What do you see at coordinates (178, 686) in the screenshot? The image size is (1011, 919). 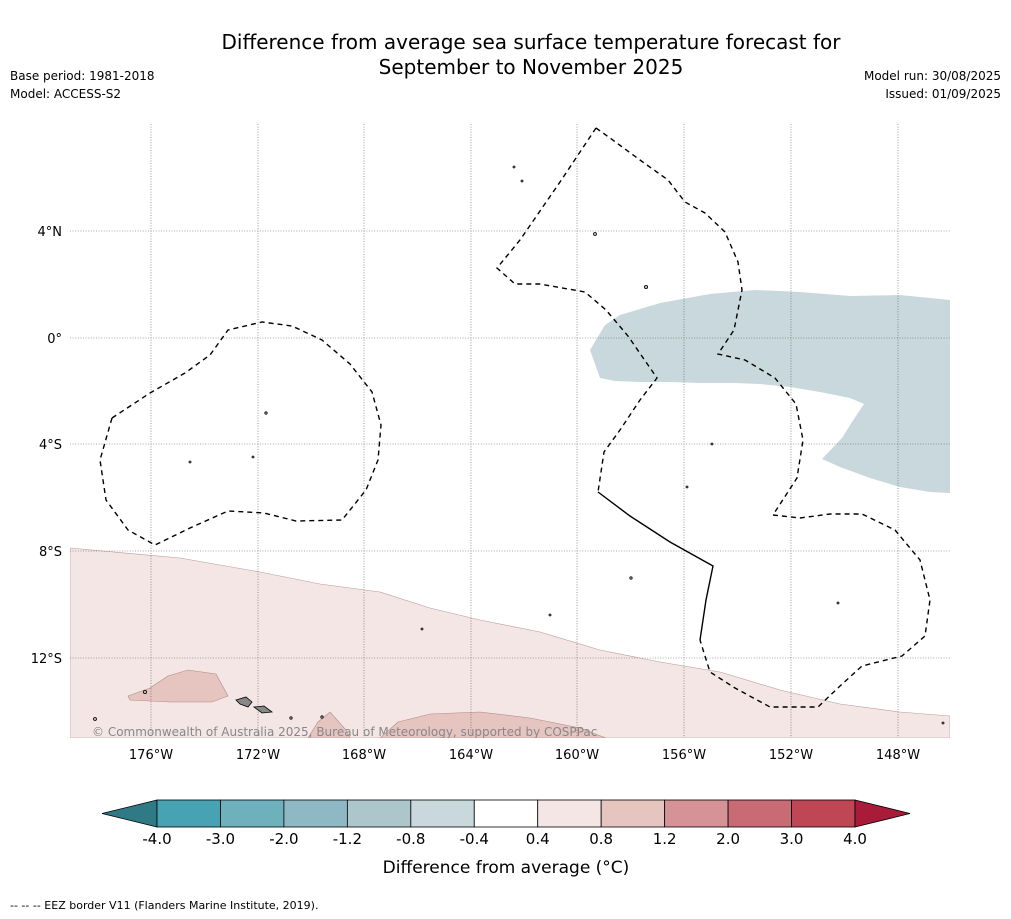 I see `anomaly-region-warm-mid` at bounding box center [178, 686].